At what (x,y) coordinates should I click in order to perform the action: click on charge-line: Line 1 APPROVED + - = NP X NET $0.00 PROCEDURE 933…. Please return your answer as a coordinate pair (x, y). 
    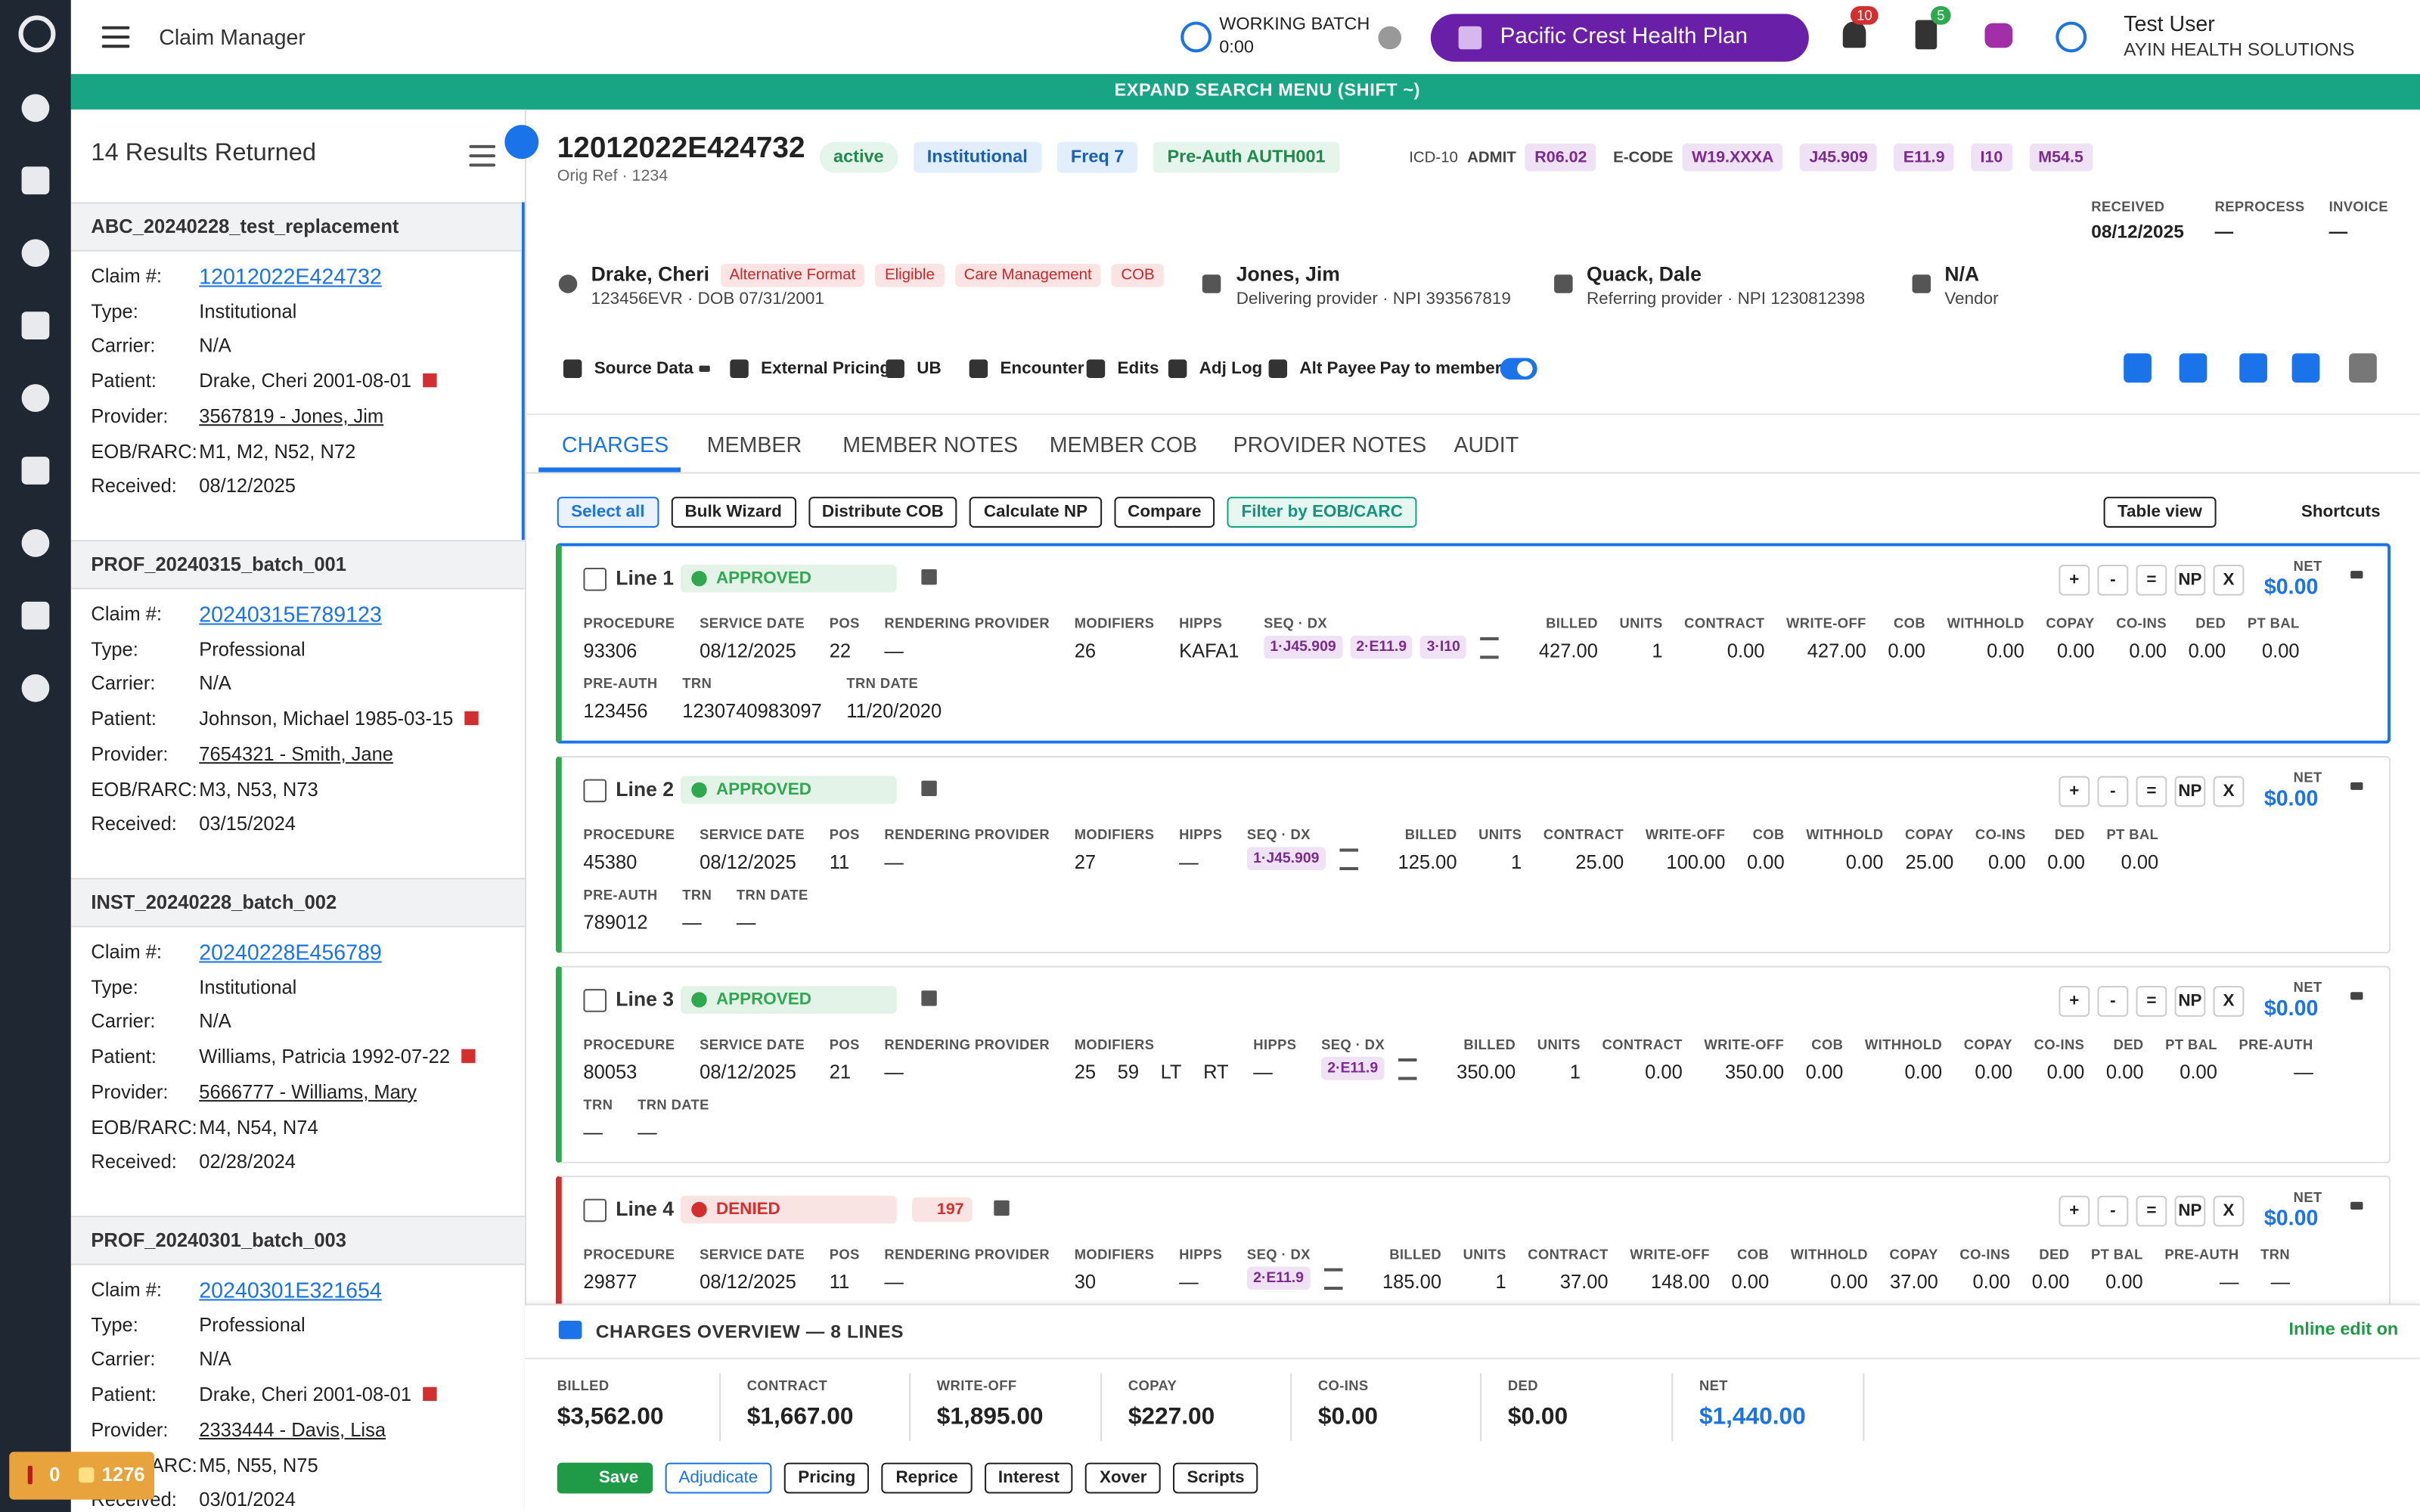
    Looking at the image, I should click on (1473, 644).